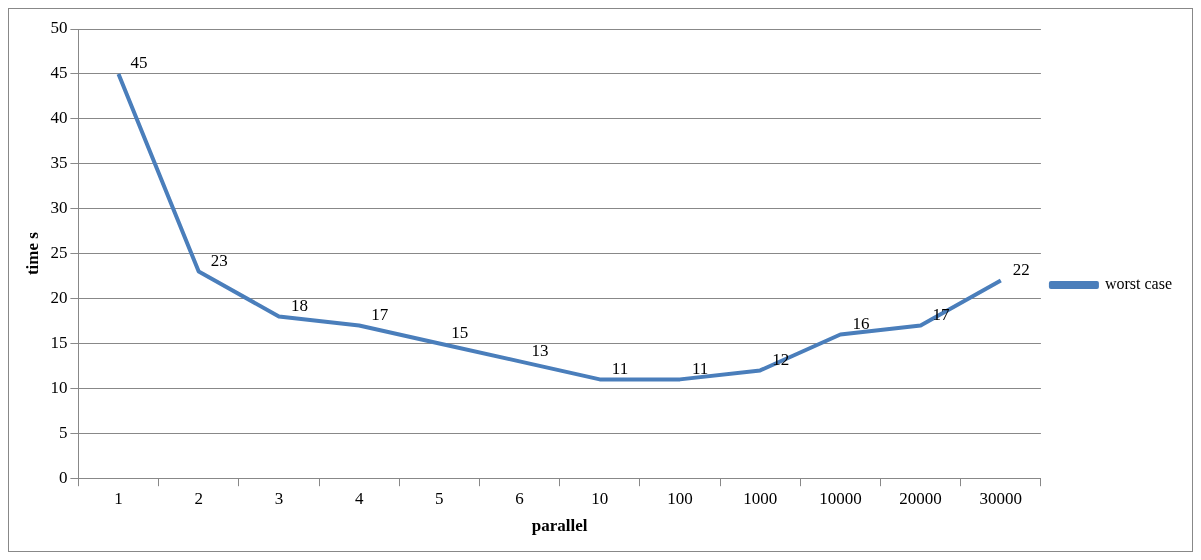 This screenshot has width=1201, height=560. What do you see at coordinates (519, 498) in the screenshot?
I see `x-tick-label: 6` at bounding box center [519, 498].